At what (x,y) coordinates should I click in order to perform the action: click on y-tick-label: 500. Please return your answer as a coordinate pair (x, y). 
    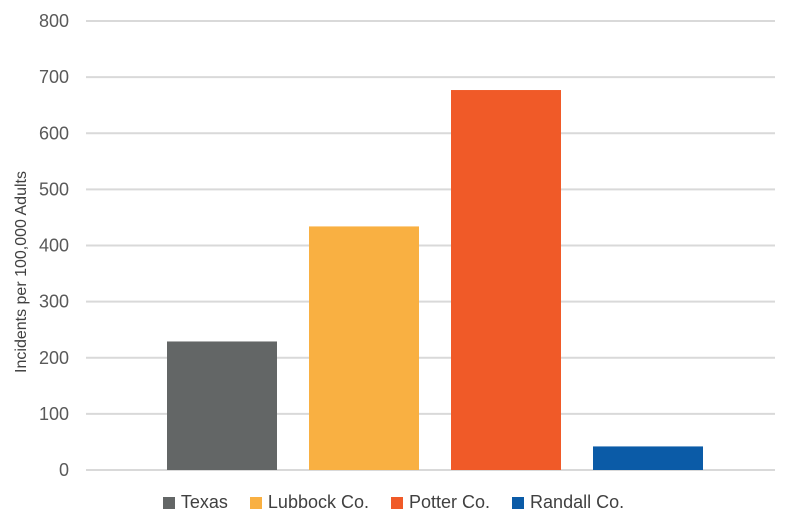
    Looking at the image, I should click on (54, 189).